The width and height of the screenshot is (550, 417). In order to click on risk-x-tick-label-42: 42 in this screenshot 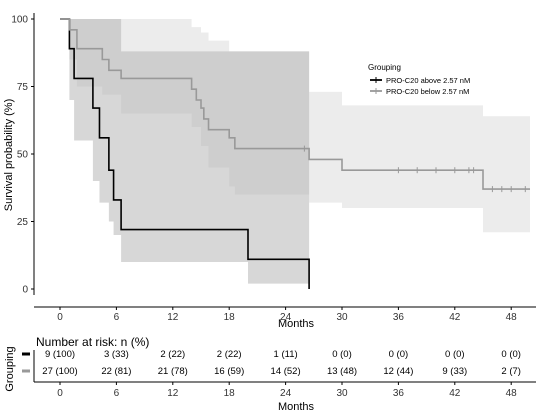, I will do `click(455, 393)`.